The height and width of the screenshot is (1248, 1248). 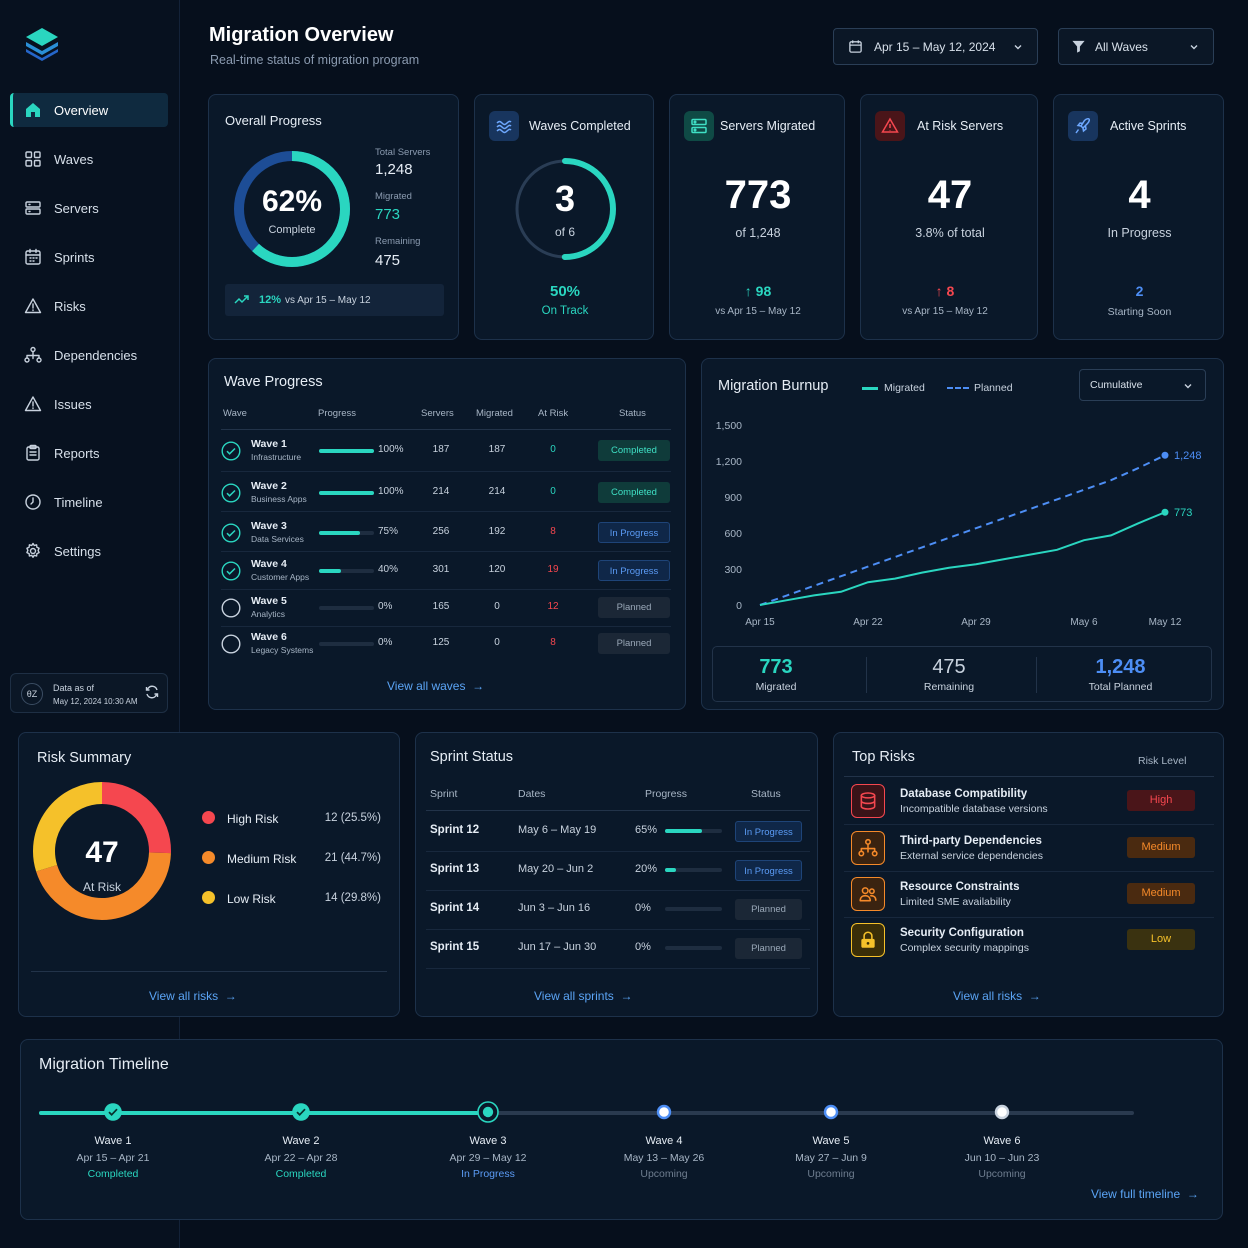 What do you see at coordinates (89, 306) in the screenshot?
I see `sidebar-item-risks: Risks` at bounding box center [89, 306].